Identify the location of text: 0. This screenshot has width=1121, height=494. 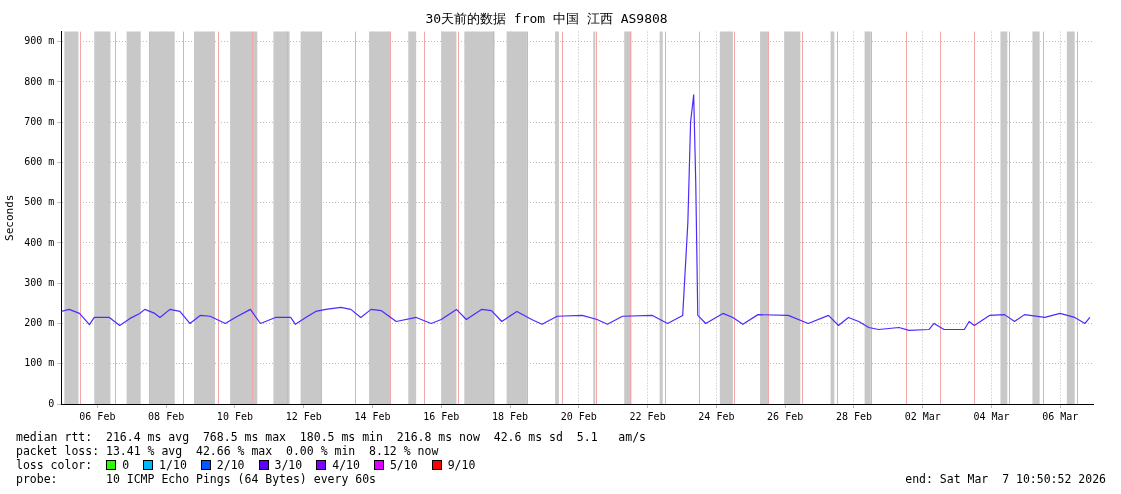
(126, 465).